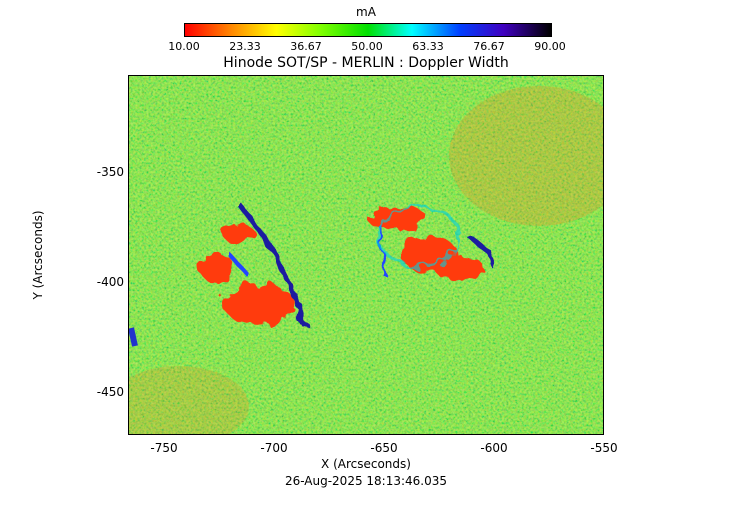 The width and height of the screenshot is (732, 512). Describe the element at coordinates (366, 12) in the screenshot. I see `colorbar-unit: mA` at that location.